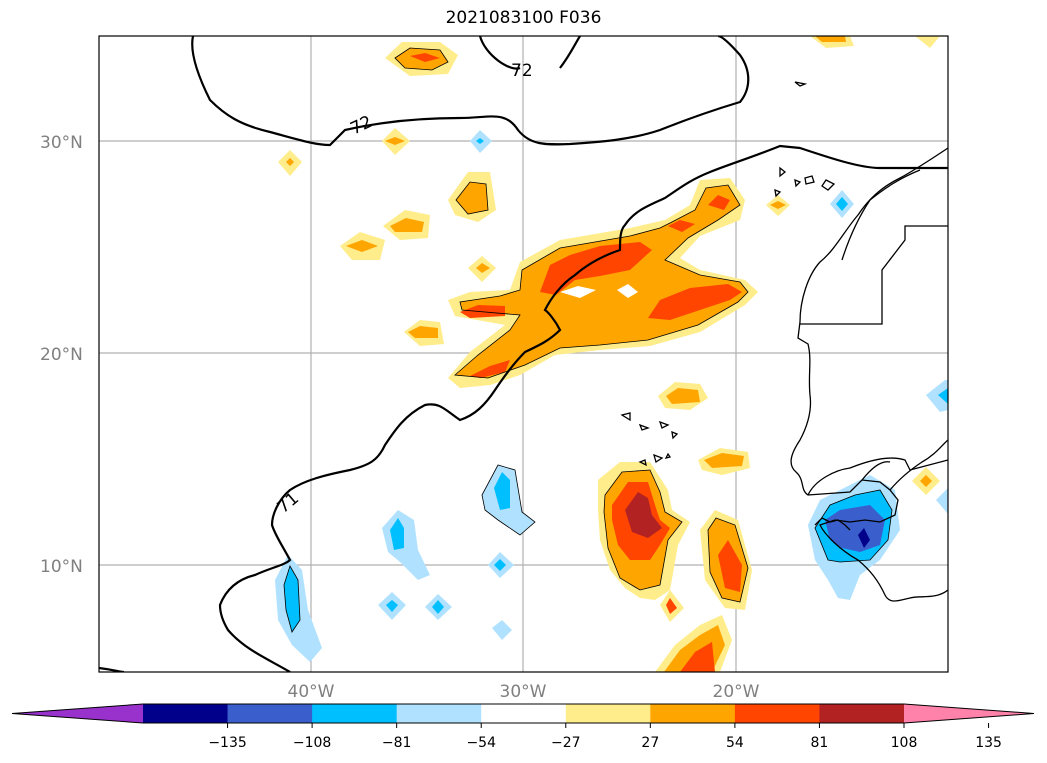 This screenshot has width=1047, height=763. What do you see at coordinates (650, 743) in the screenshot?
I see `colorbar-tick-label: 27` at bounding box center [650, 743].